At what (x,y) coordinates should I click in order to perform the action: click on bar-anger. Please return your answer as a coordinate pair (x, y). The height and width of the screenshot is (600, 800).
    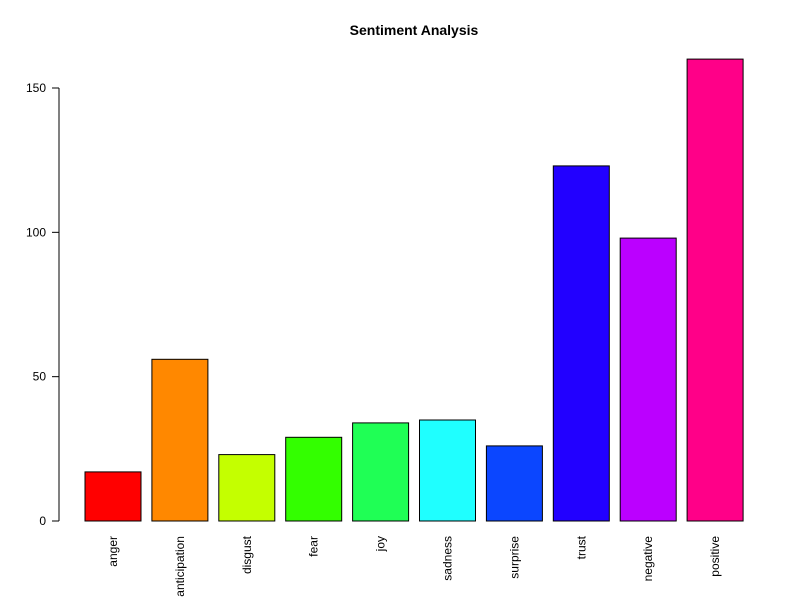
    Looking at the image, I should click on (113, 496).